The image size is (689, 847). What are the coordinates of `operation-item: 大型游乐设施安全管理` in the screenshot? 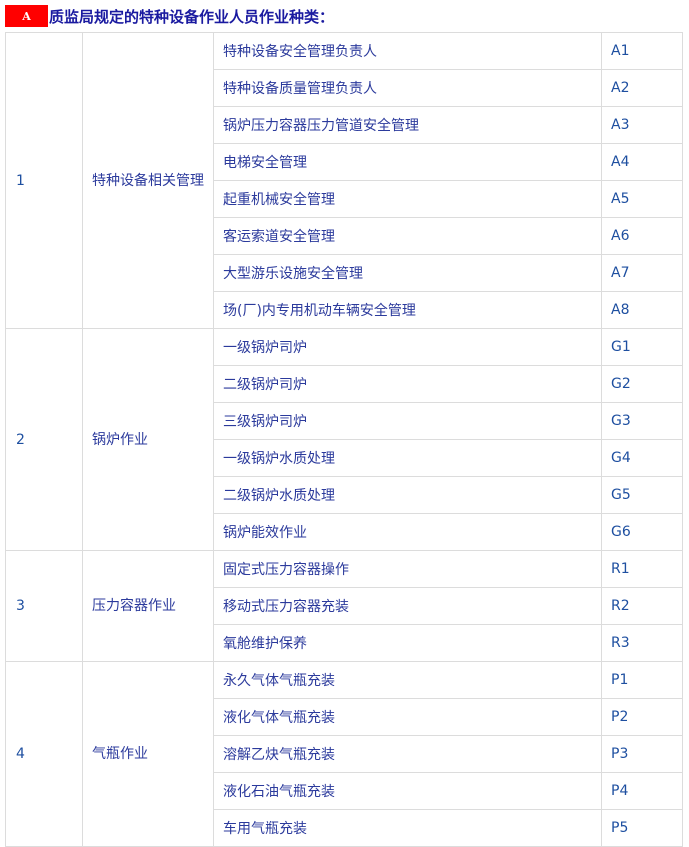 It's located at (407, 273).